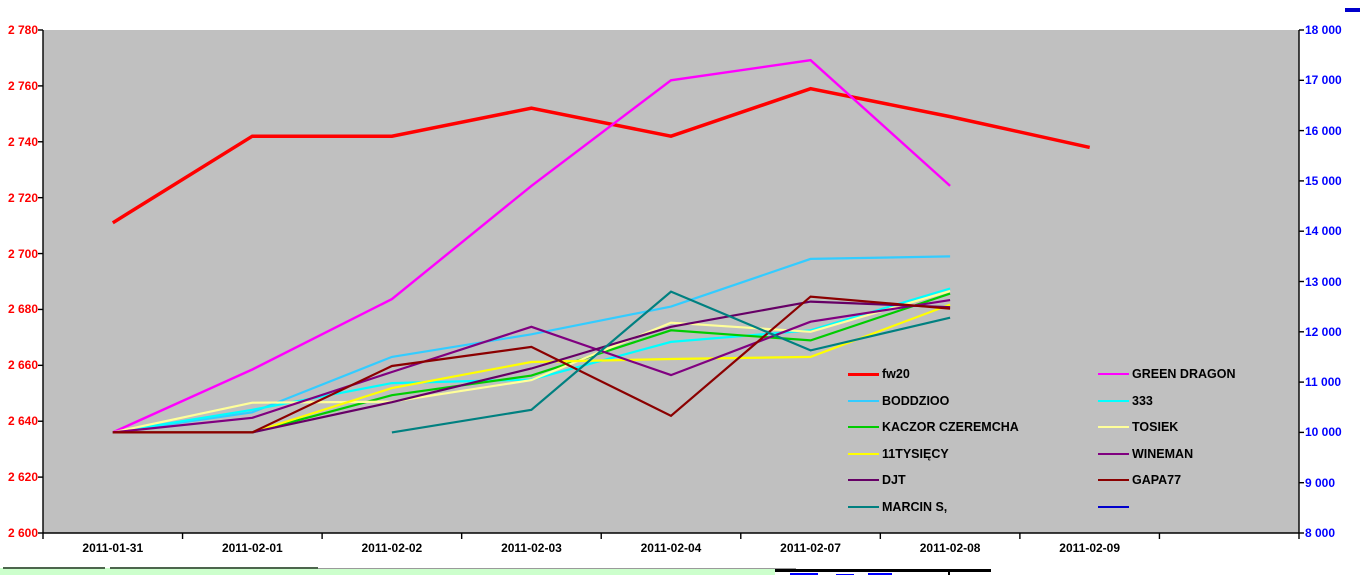  Describe the element at coordinates (1352, 10) in the screenshot. I see `blue-line-fragment-top-right` at that location.